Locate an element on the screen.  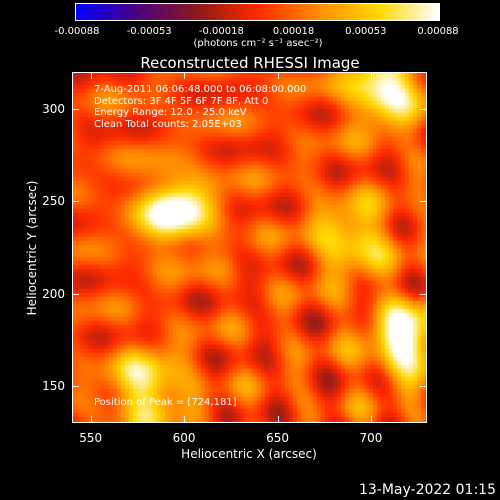
observation-info-line: Clean Total counts: 2.05E+03 is located at coordinates (168, 124).